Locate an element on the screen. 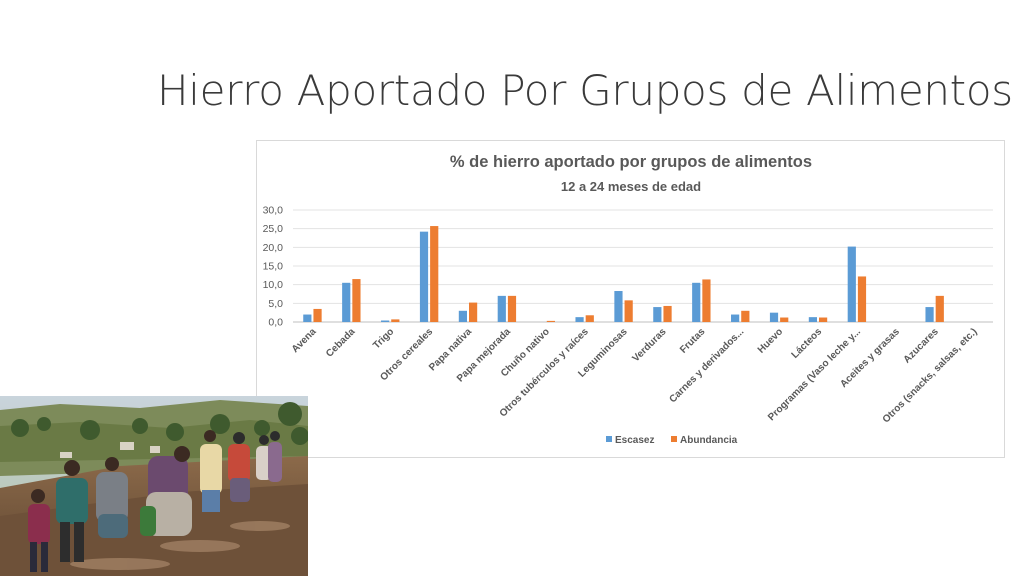  x-tick-label: Azucares is located at coordinates (922, 346).